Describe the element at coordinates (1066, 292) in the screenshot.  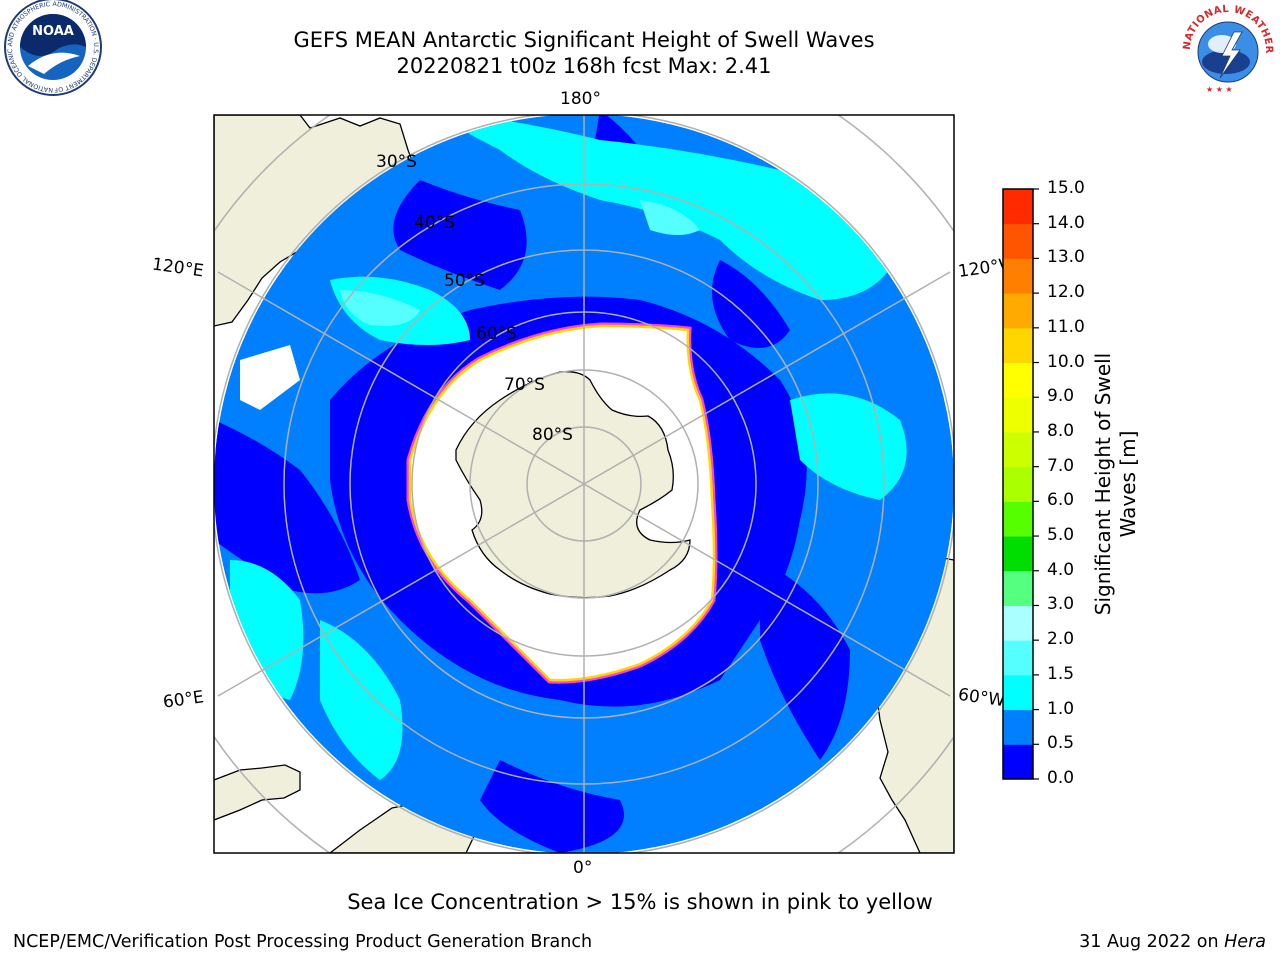
I see `colorbar-tick-label: 12.0` at that location.